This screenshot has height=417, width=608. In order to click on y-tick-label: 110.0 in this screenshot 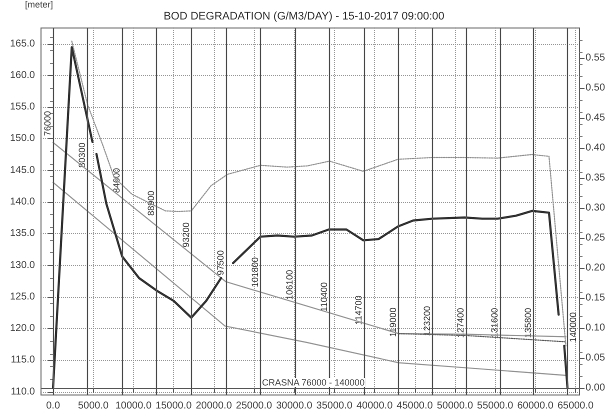, I will do `click(23, 392)`.